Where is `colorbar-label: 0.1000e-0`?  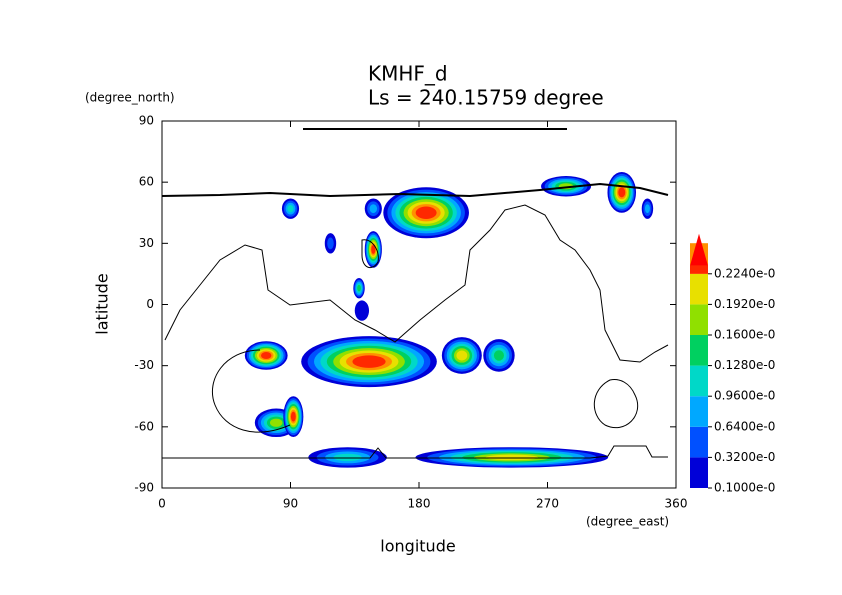 colorbar-label: 0.1000e-0 is located at coordinates (744, 488).